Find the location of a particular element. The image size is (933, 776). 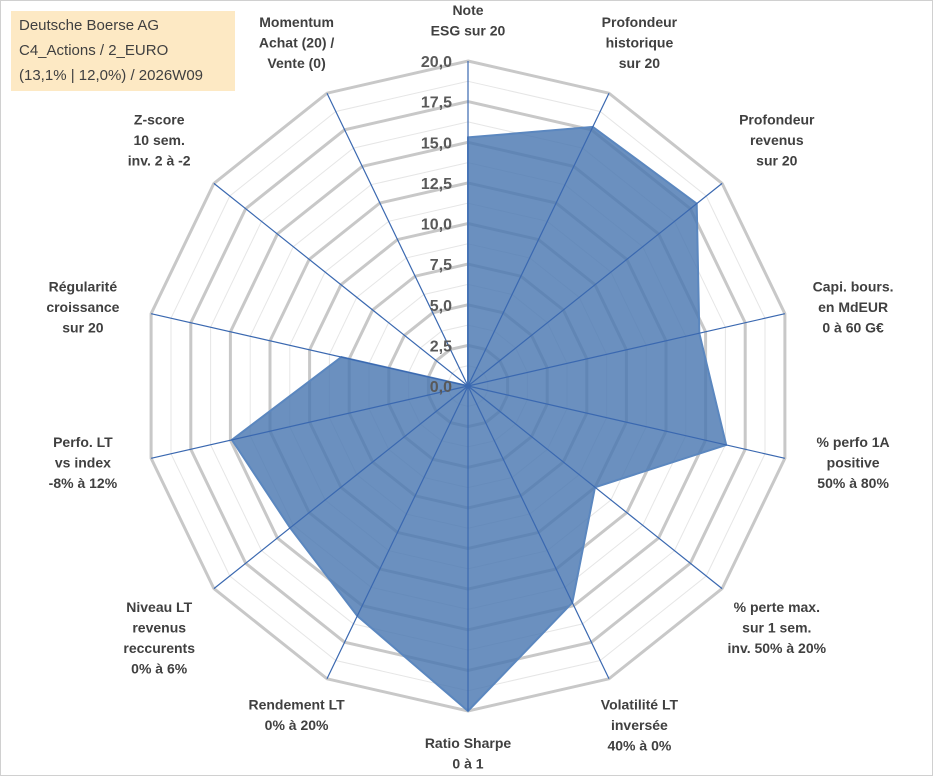

axis-label: Capi. bours. en MdEUR 0 à 60 G€ is located at coordinates (853, 306).